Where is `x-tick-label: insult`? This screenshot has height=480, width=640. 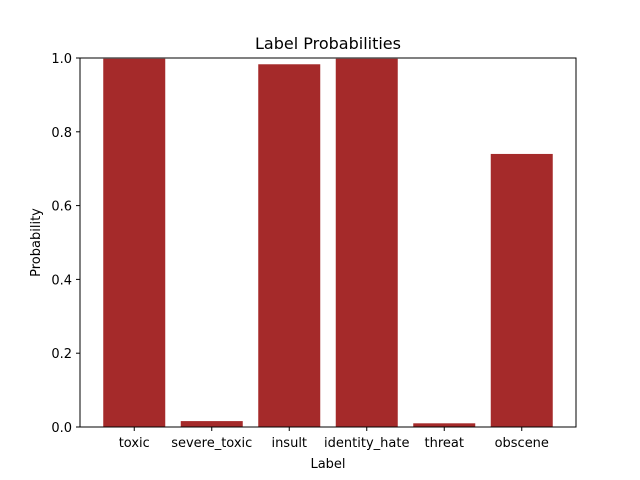 x-tick-label: insult is located at coordinates (289, 443).